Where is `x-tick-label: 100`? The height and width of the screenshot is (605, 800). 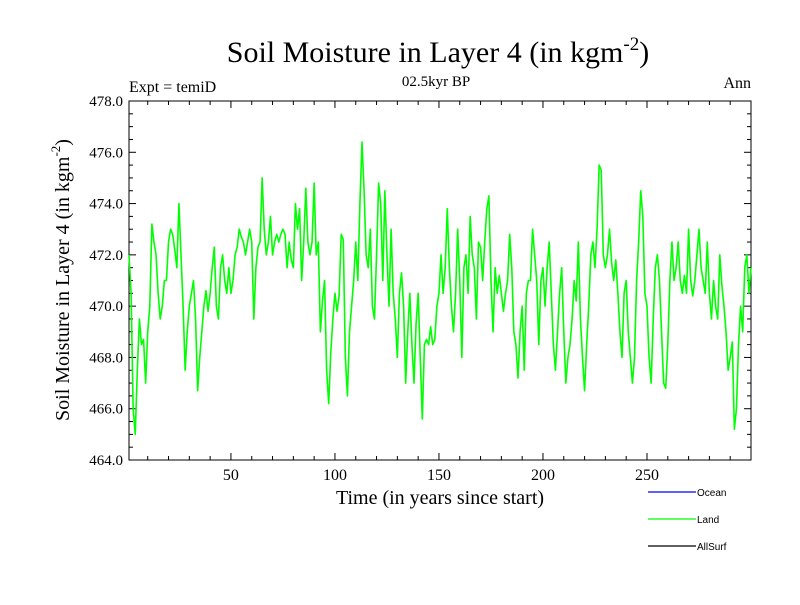
x-tick-label: 100 is located at coordinates (335, 475).